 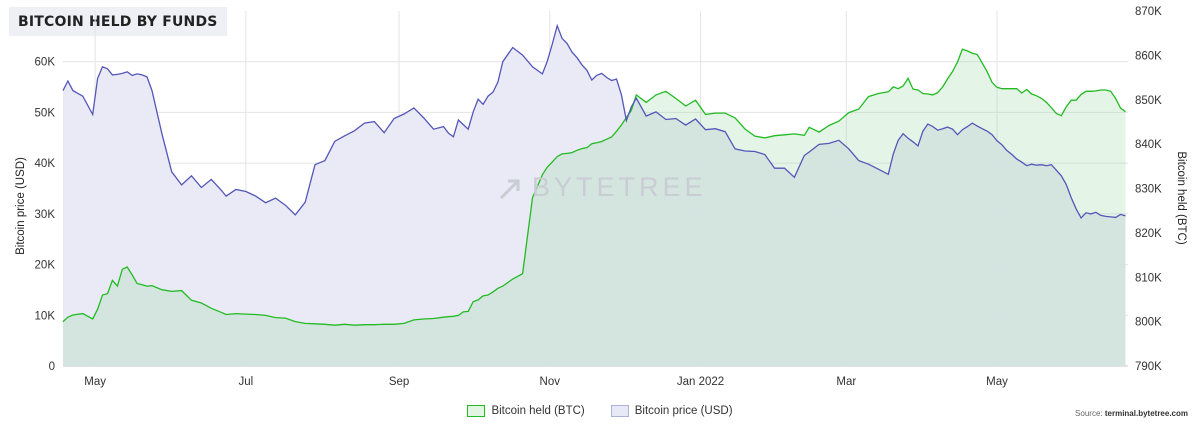 I want to click on x-tick-labels: May Jul Sep Nov Jan 2022 Mar May, so click(x=546, y=382).